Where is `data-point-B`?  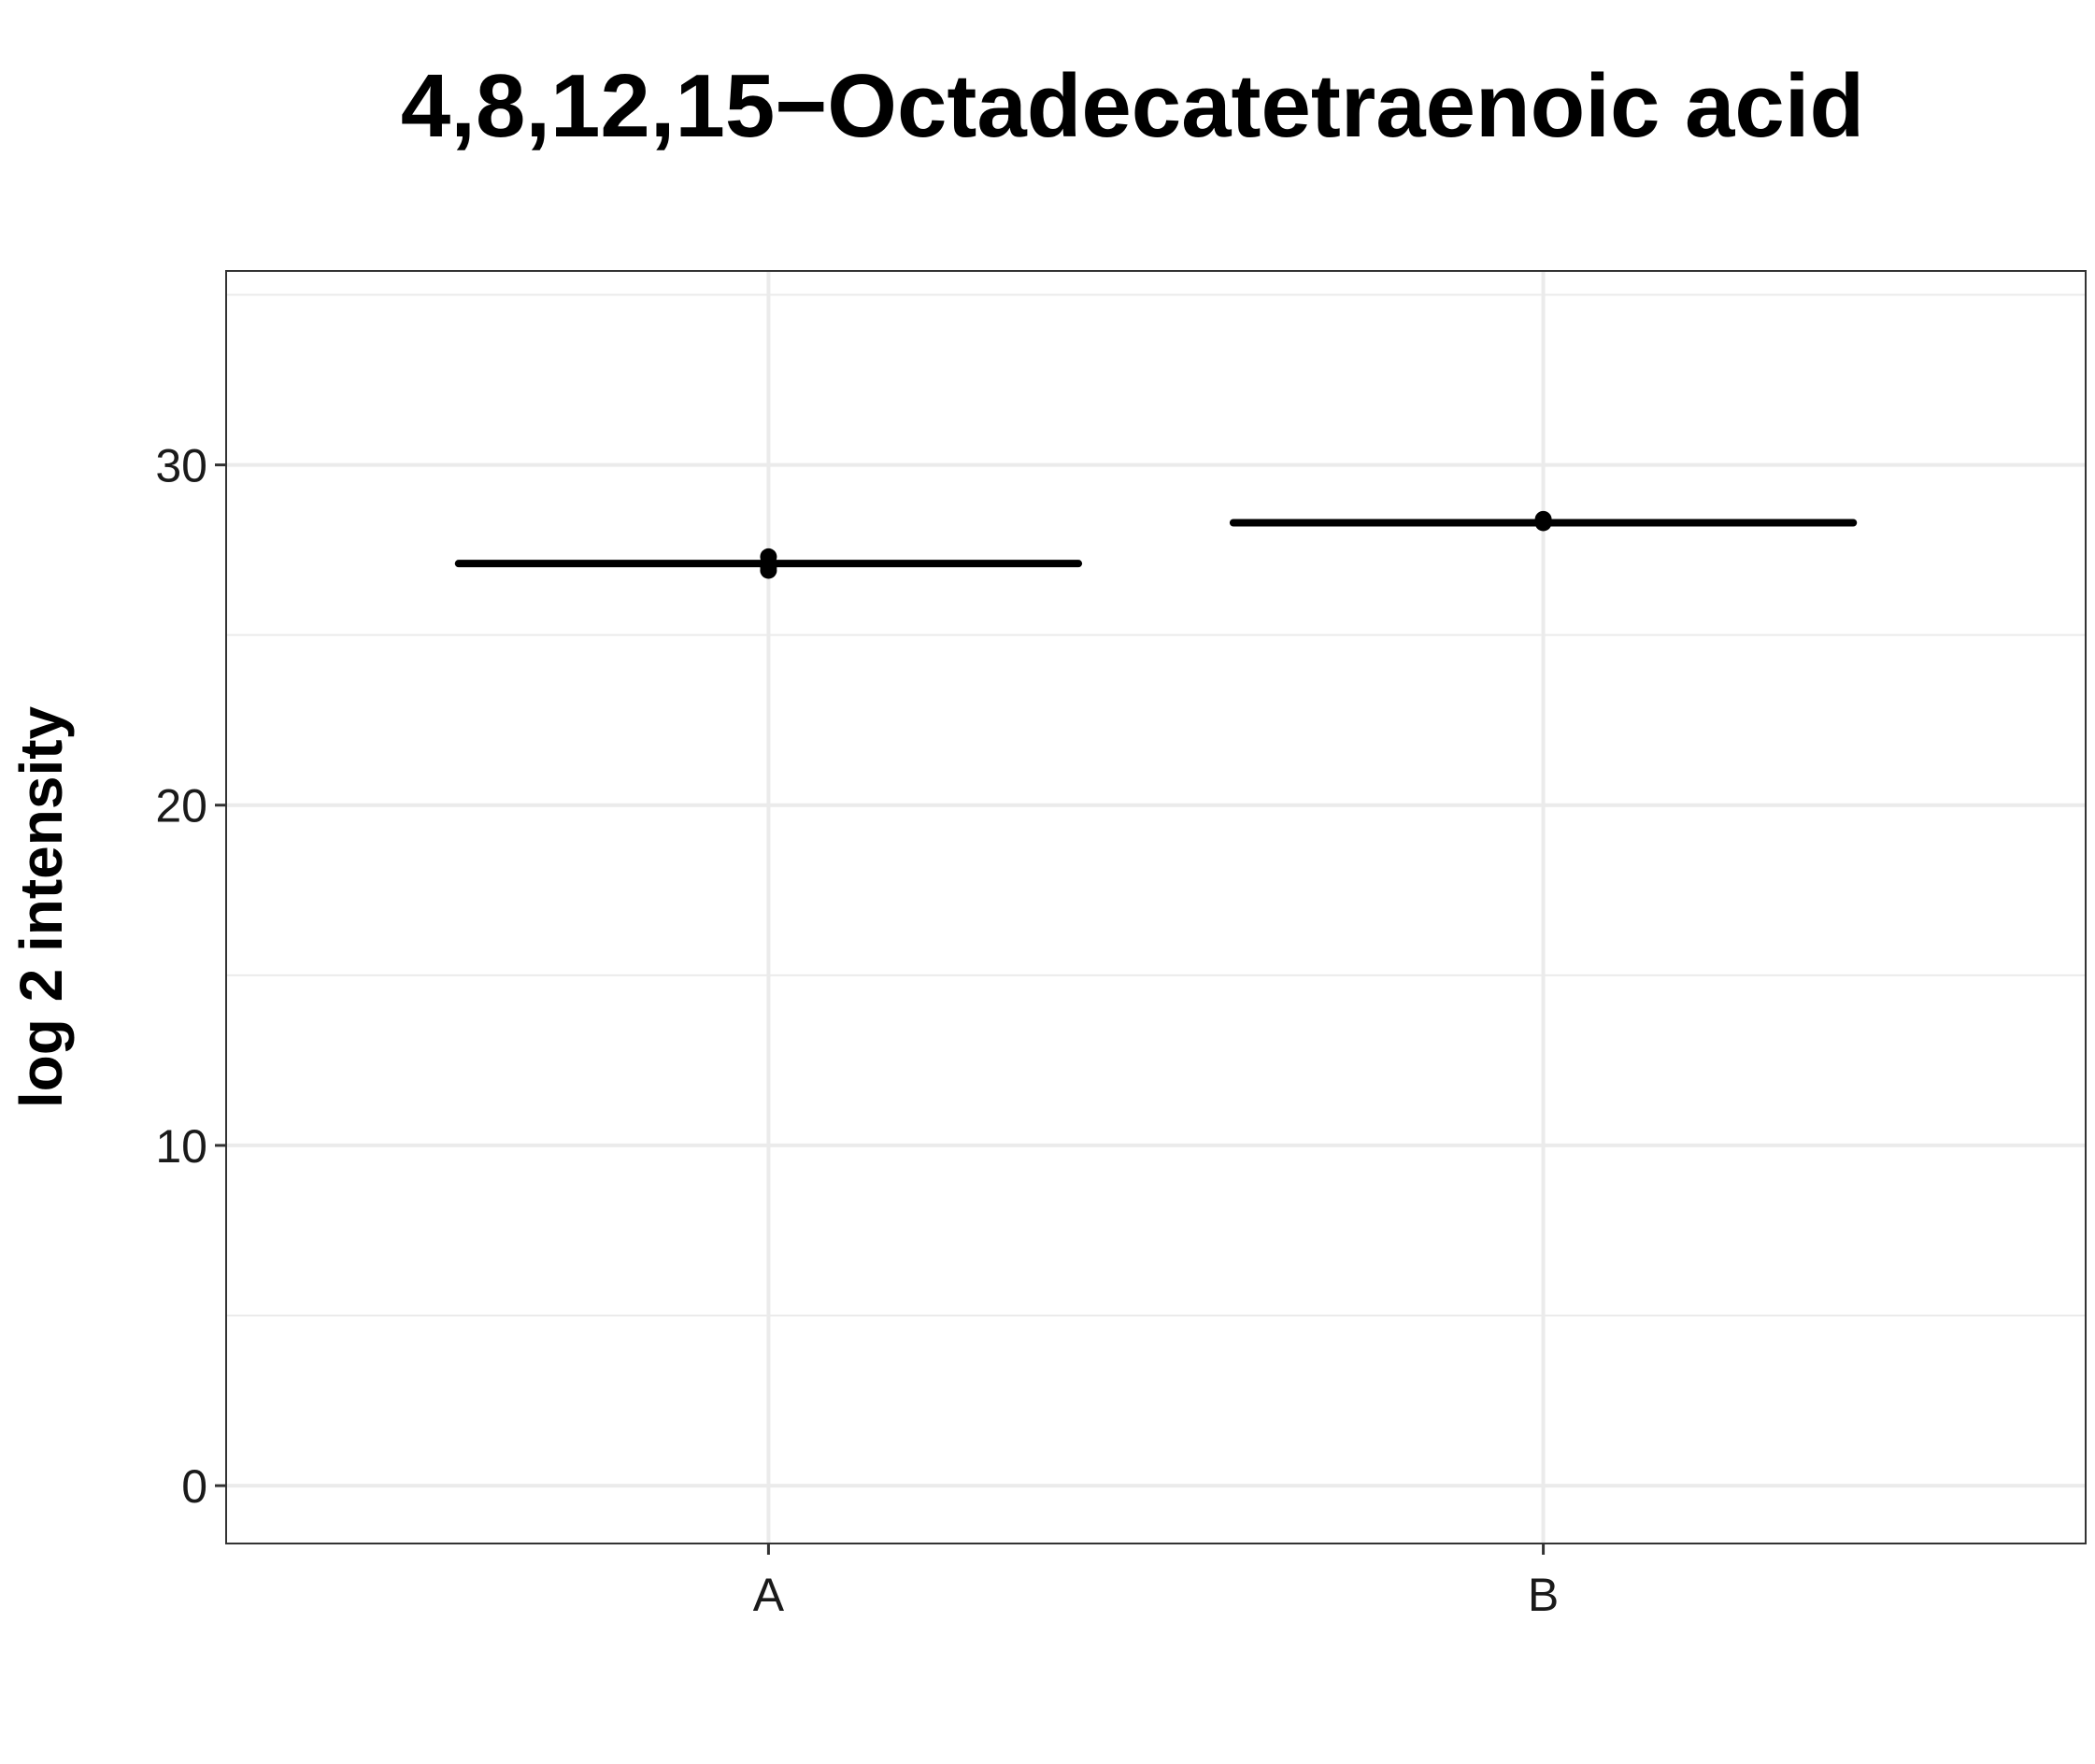
data-point-B is located at coordinates (1543, 523).